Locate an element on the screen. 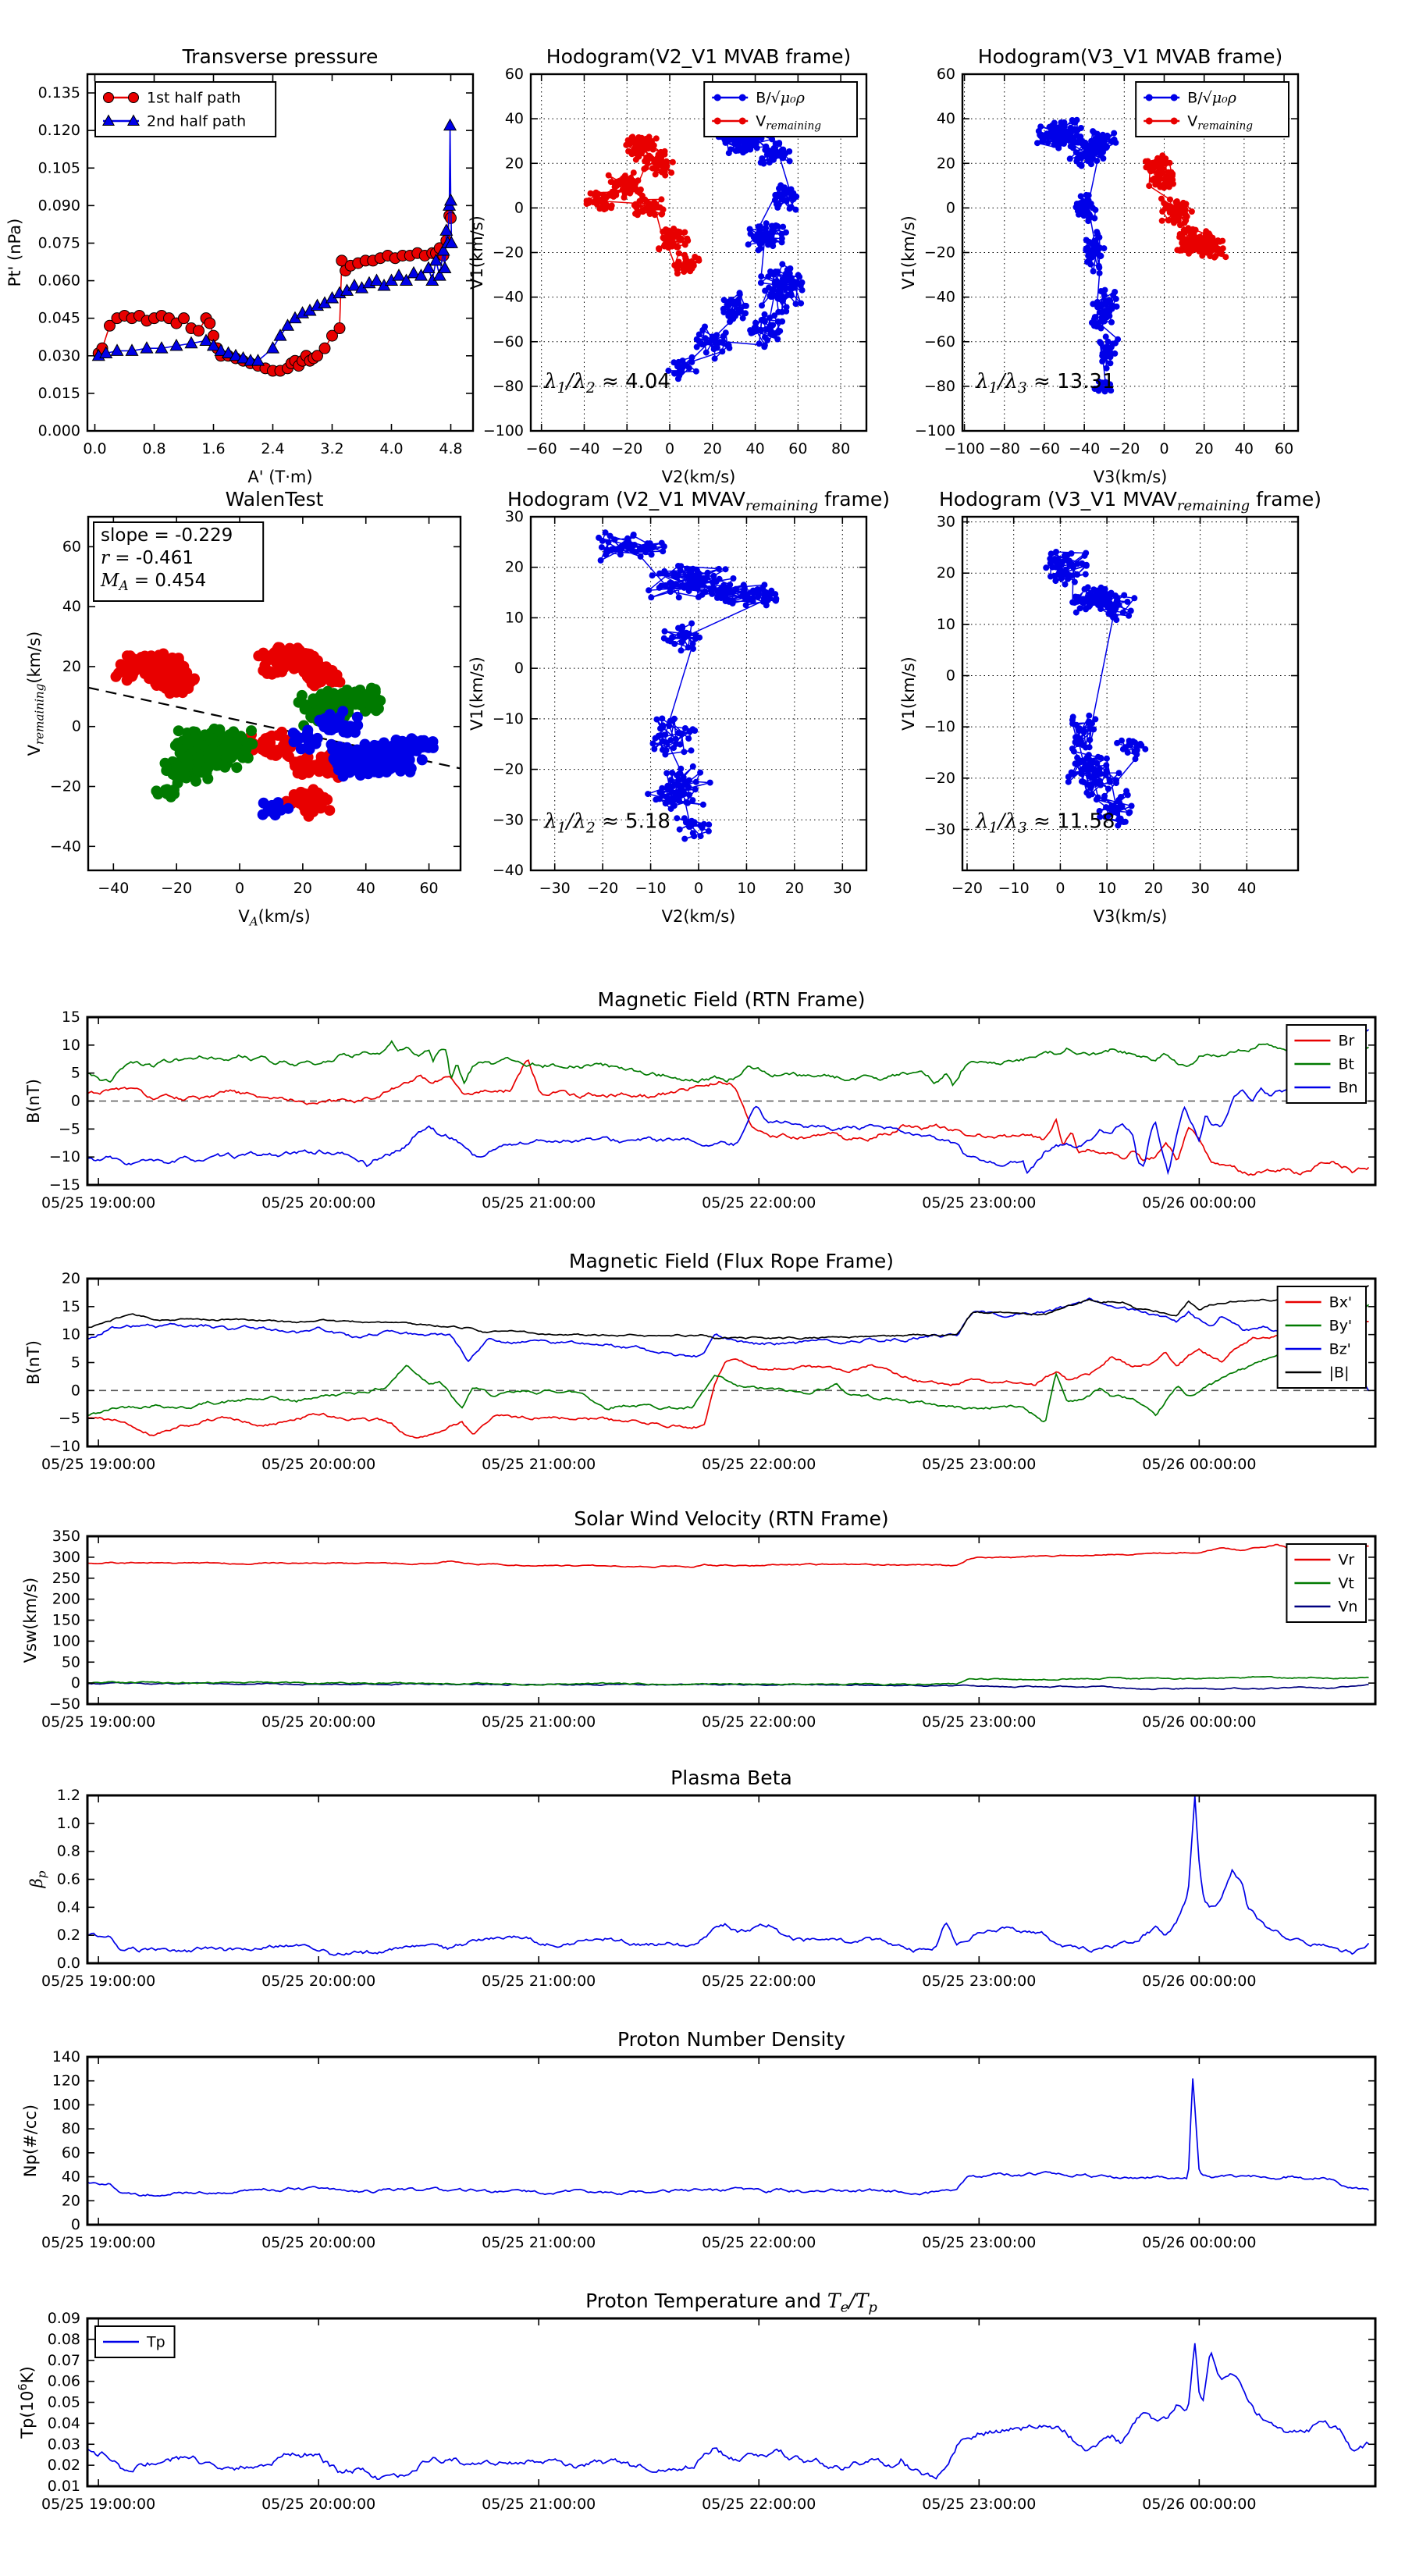 The height and width of the screenshot is (2576, 1405). axes-frame: −30 −20 −10 0 10 20 30 −40 −30 −20 −10 0 10 20 30 is located at coordinates (681, 702).